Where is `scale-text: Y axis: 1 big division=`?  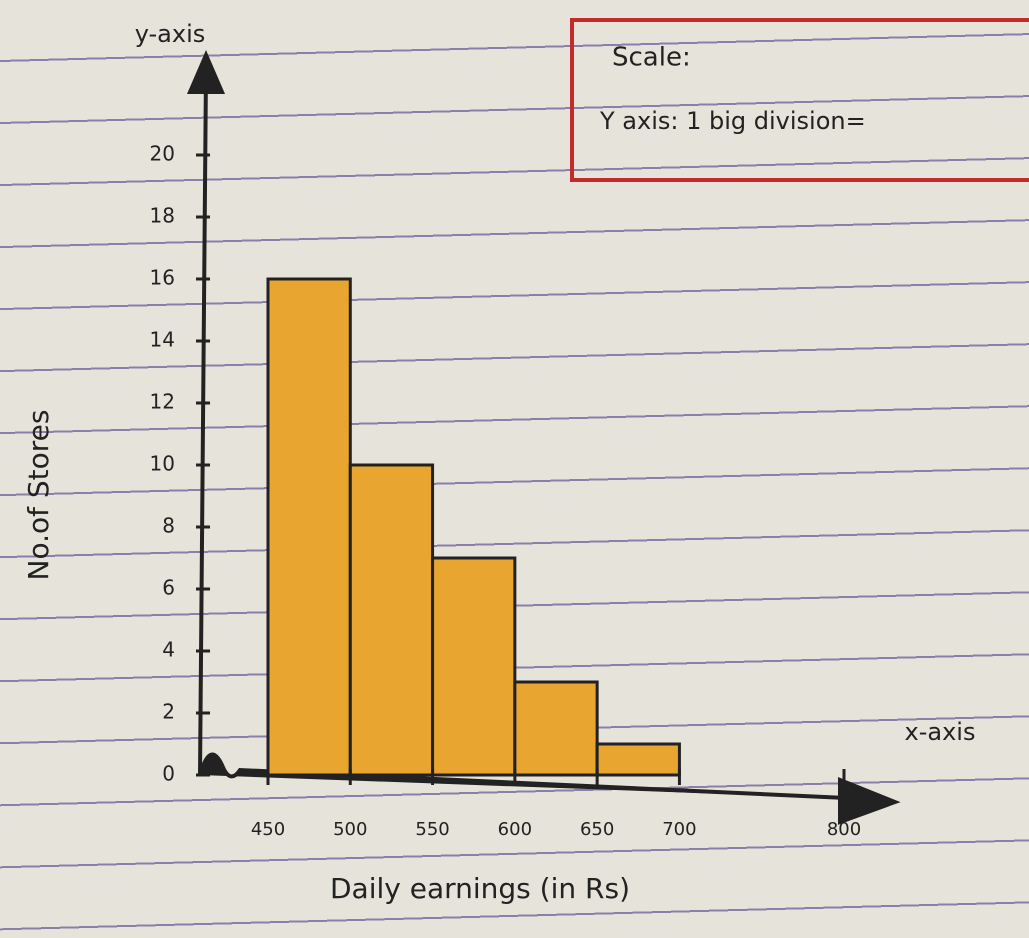
scale-text: Y axis: 1 big division= is located at coordinates (732, 121).